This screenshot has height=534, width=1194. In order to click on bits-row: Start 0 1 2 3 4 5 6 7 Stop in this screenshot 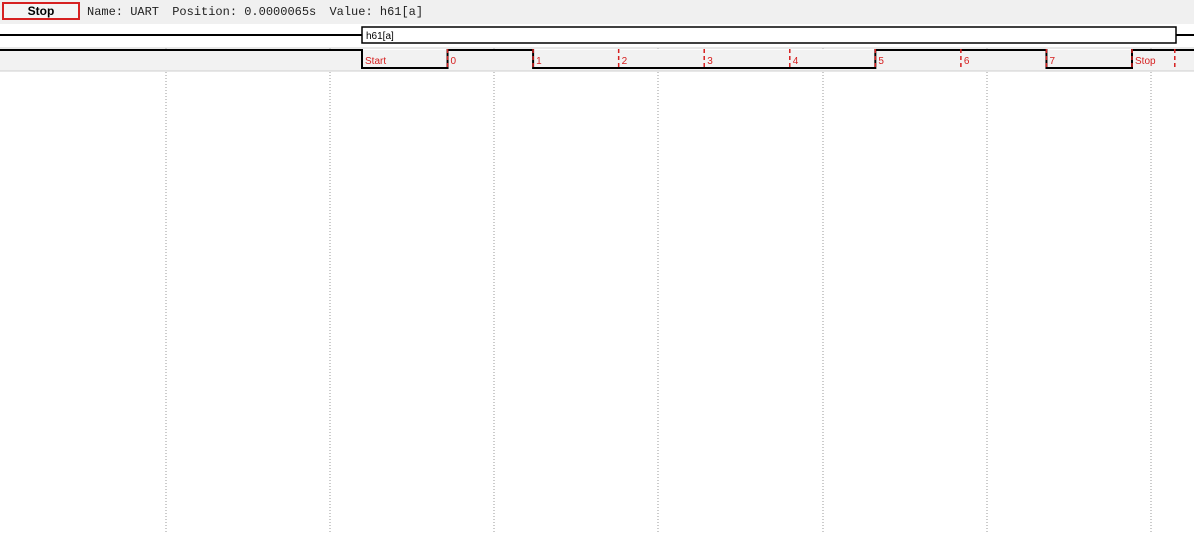, I will do `click(597, 59)`.